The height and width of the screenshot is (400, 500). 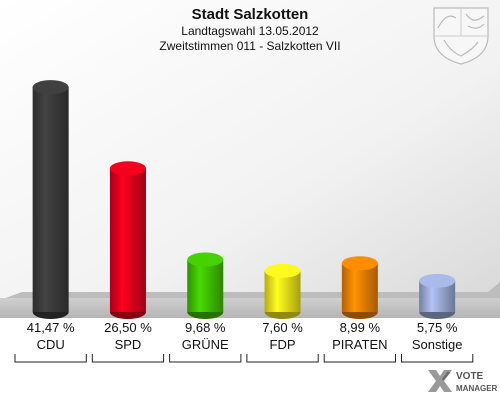 I want to click on bar-cdu, so click(x=50, y=199).